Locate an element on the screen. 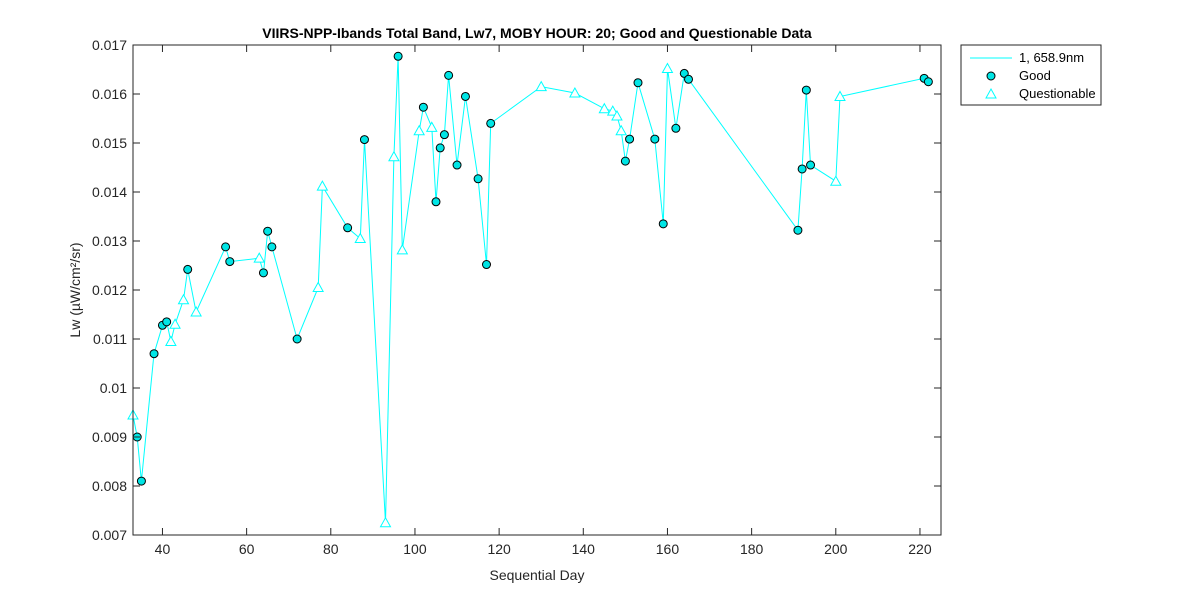 The width and height of the screenshot is (1200, 600). x-tick-label: 220 is located at coordinates (920, 549).